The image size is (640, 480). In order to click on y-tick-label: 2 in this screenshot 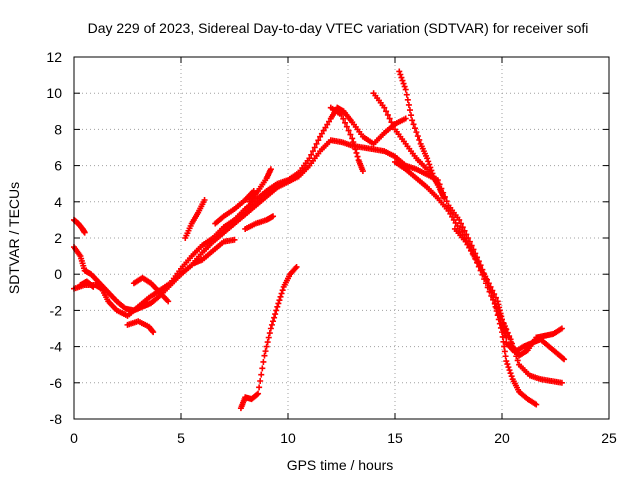, I will do `click(58, 238)`.